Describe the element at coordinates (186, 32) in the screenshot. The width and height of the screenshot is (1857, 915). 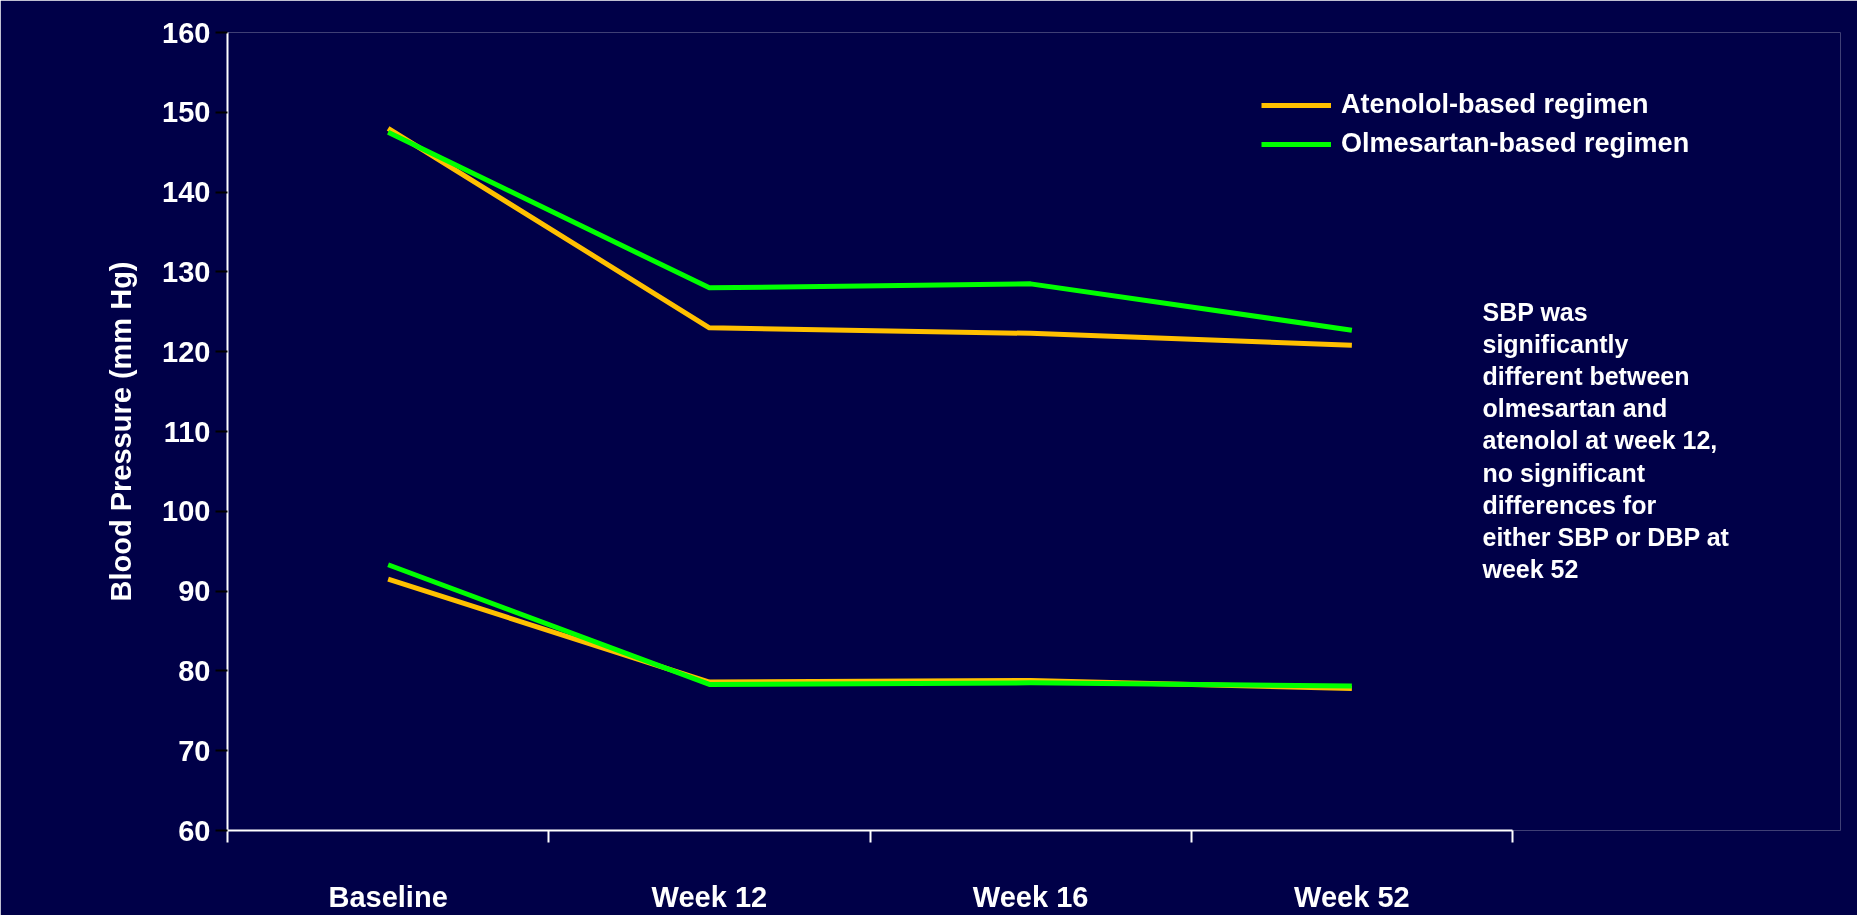
I see `y-tick-label: 160` at that location.